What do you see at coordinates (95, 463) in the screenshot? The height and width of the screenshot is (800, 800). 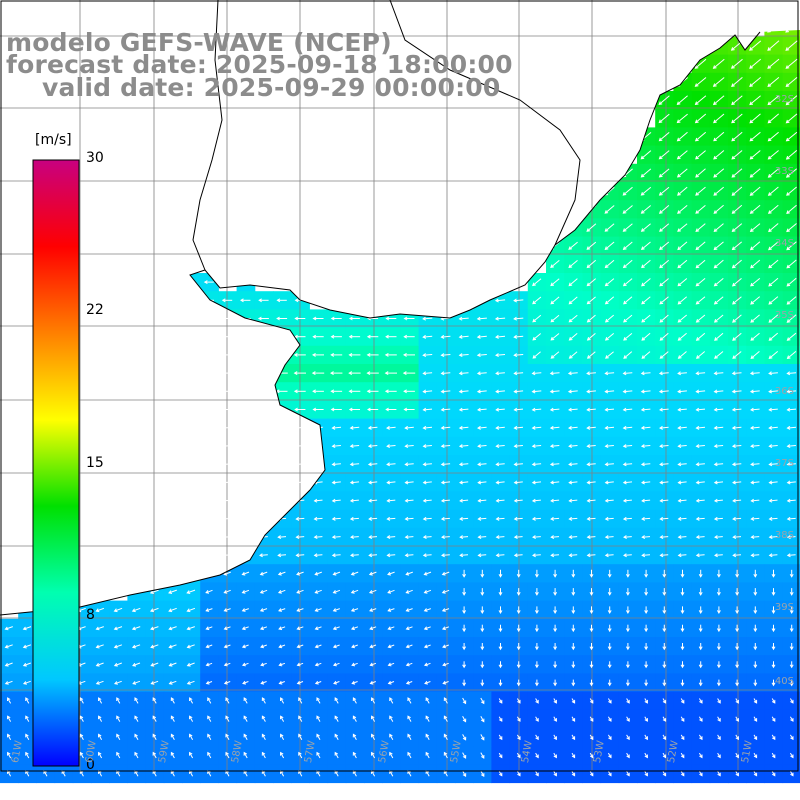 I see `colorbar-tick-15: 15` at bounding box center [95, 463].